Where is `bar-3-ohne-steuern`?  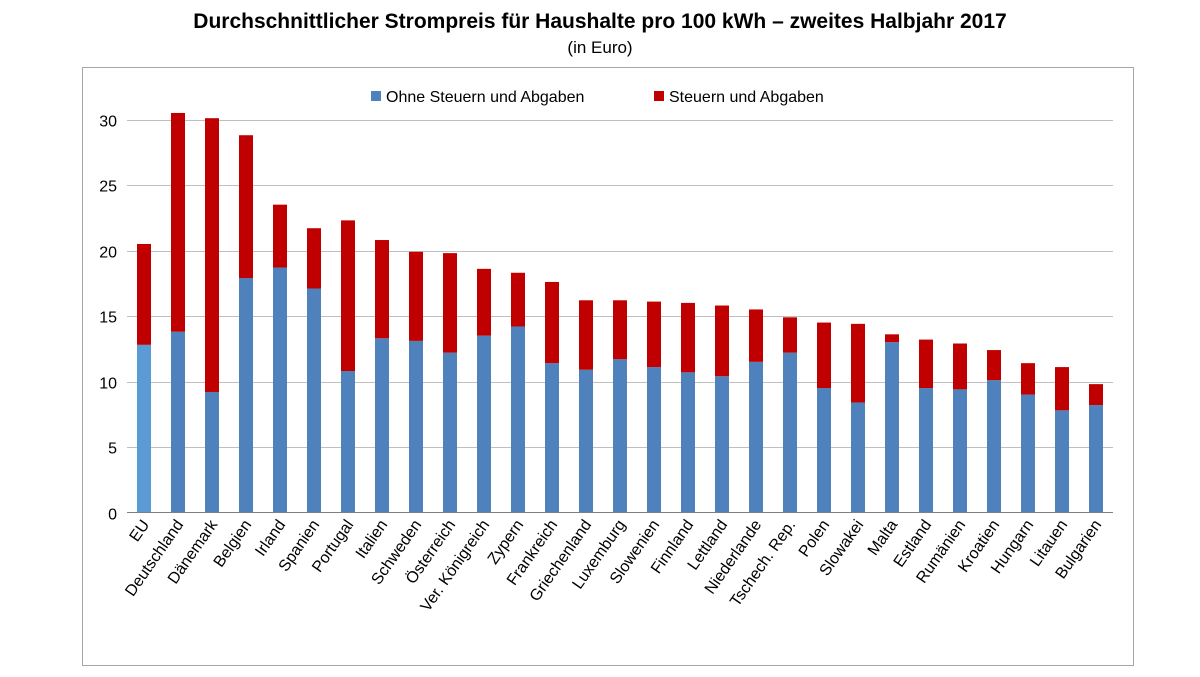 bar-3-ohne-steuern is located at coordinates (246, 395).